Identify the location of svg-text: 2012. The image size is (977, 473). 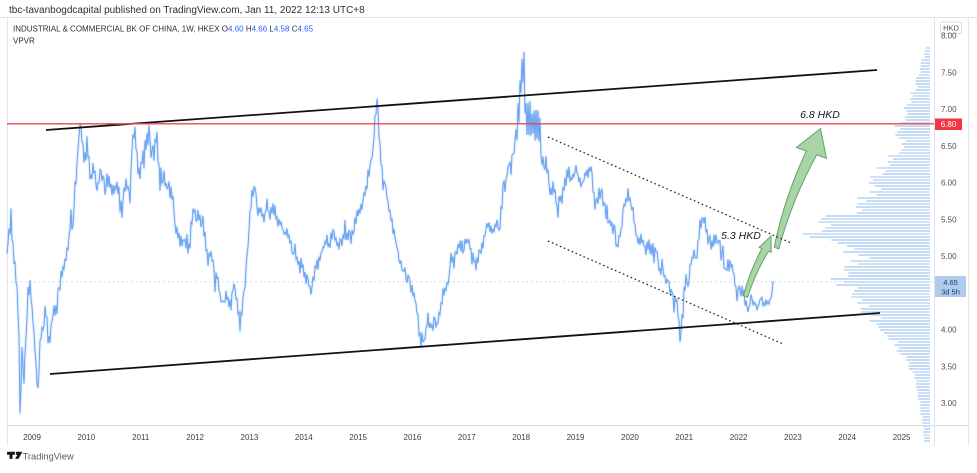
(195, 437).